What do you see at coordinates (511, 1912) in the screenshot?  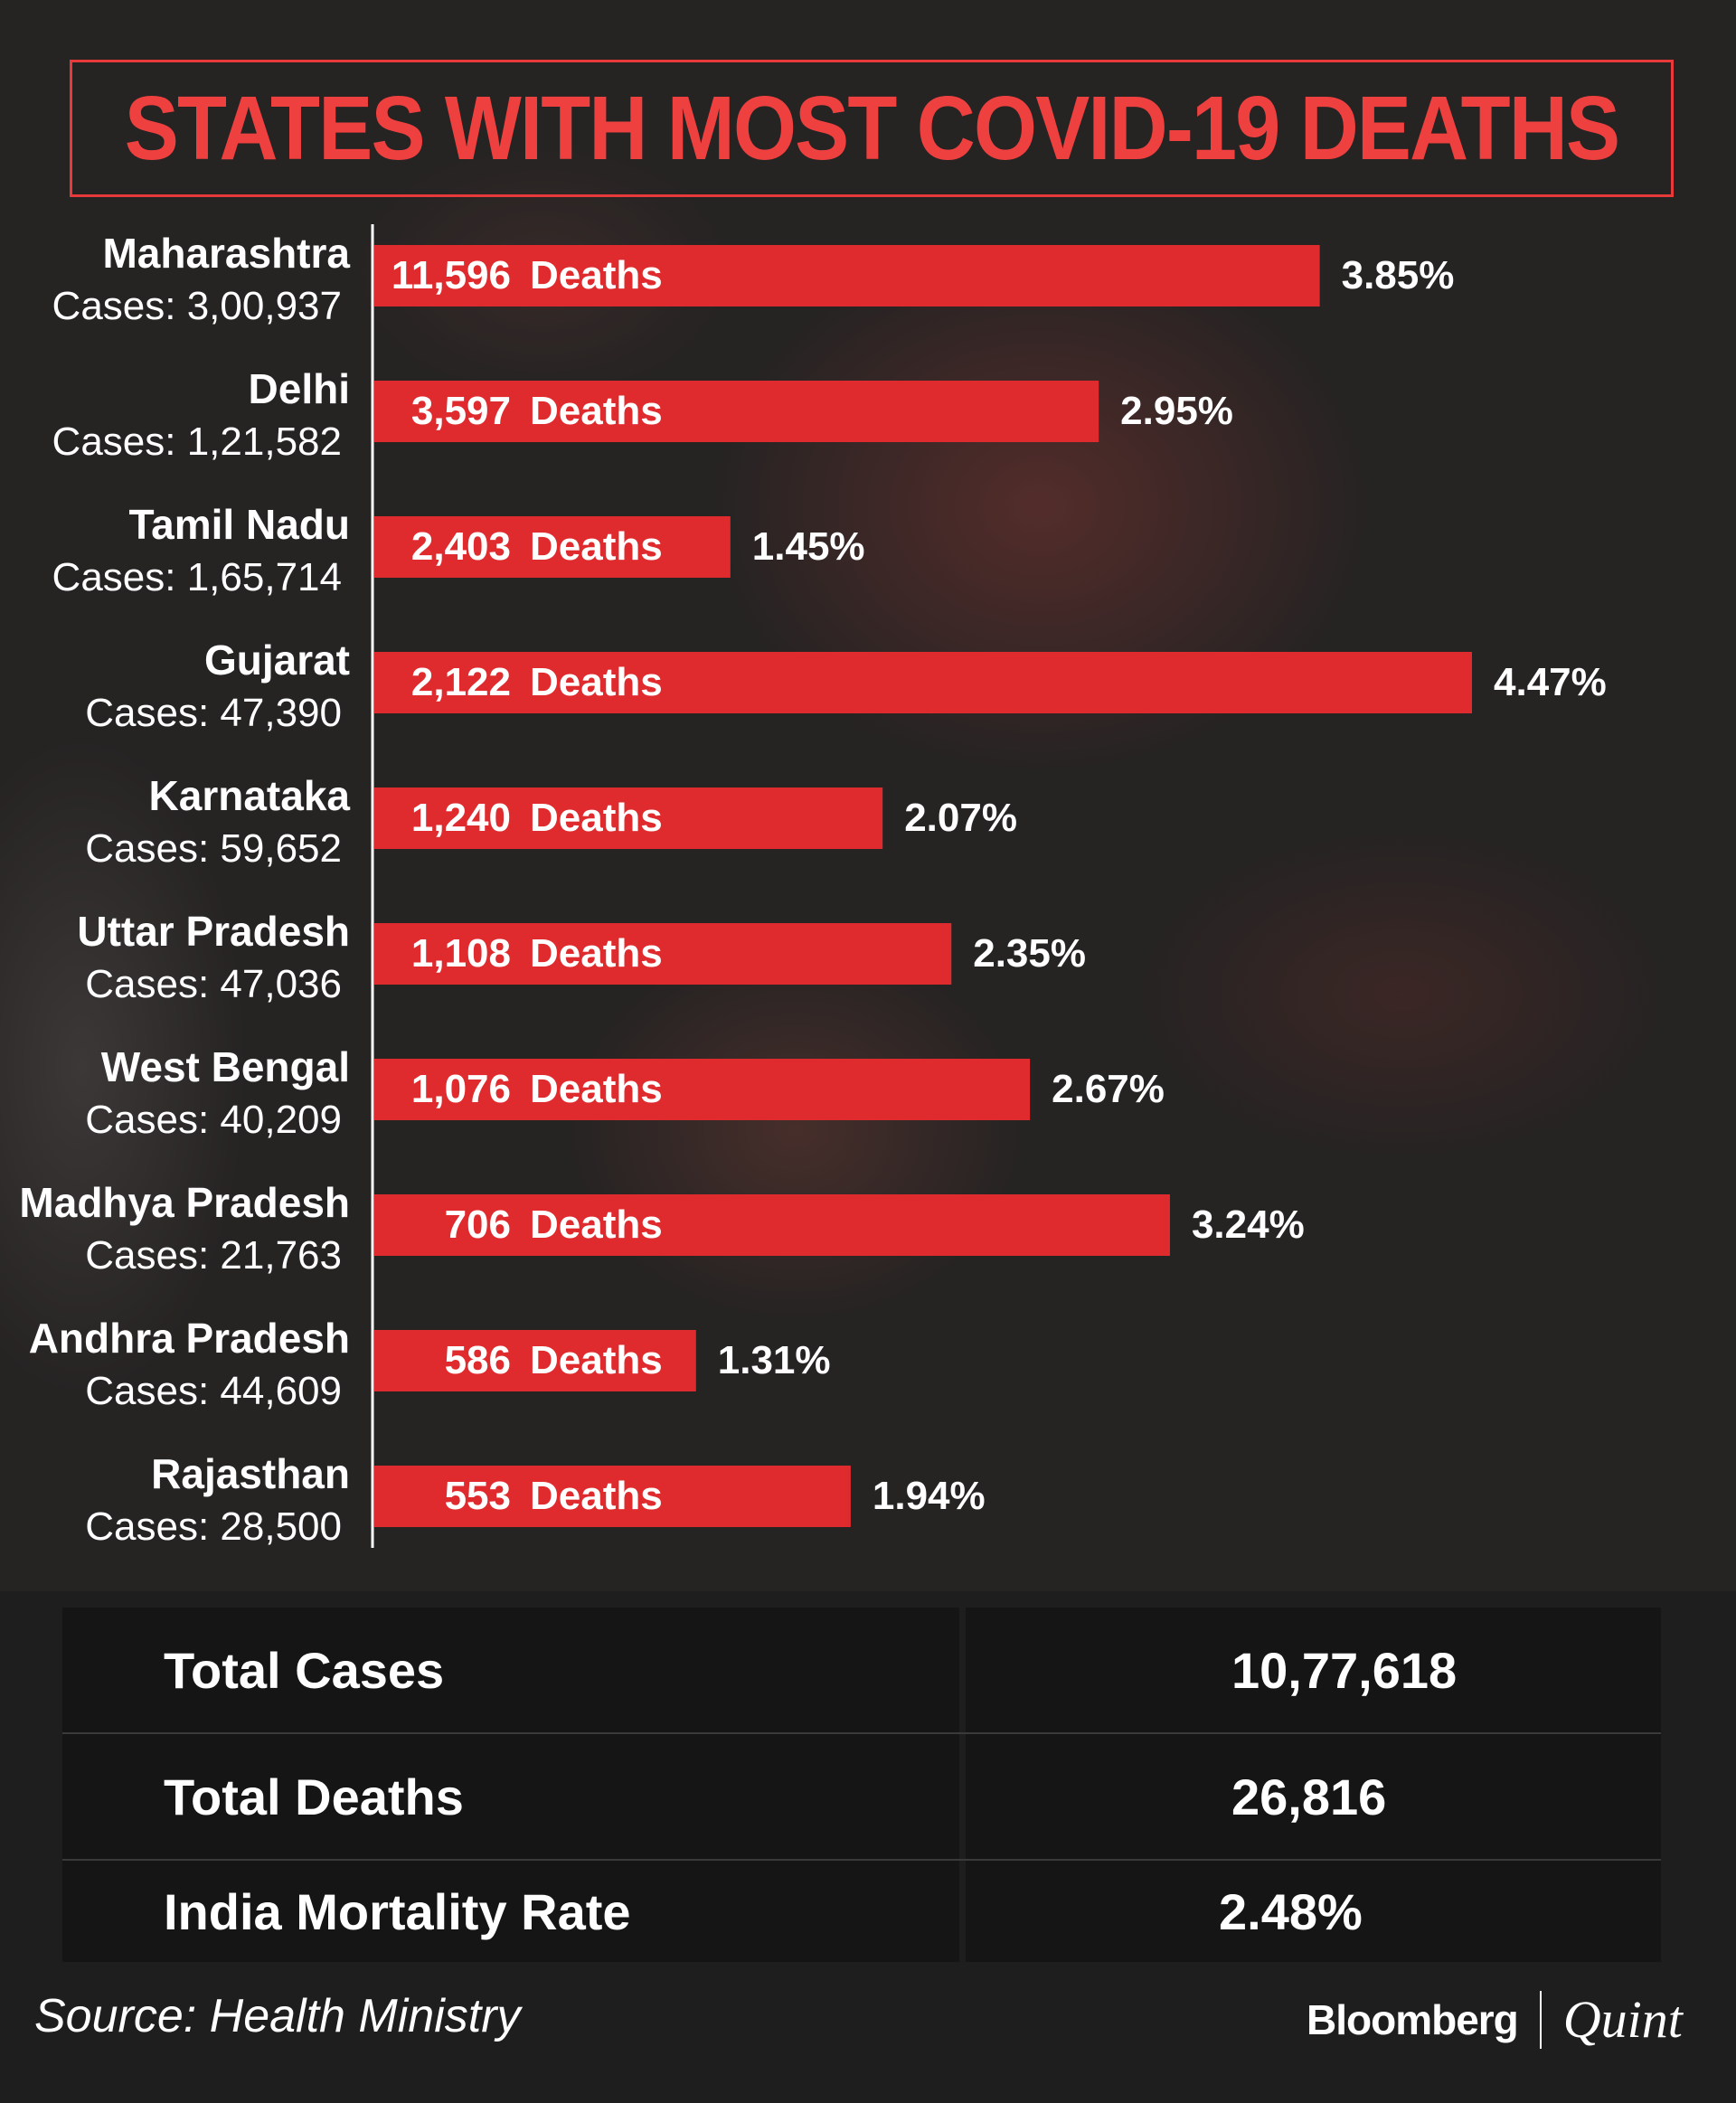 I see `summary-label: India Mortality Rate` at bounding box center [511, 1912].